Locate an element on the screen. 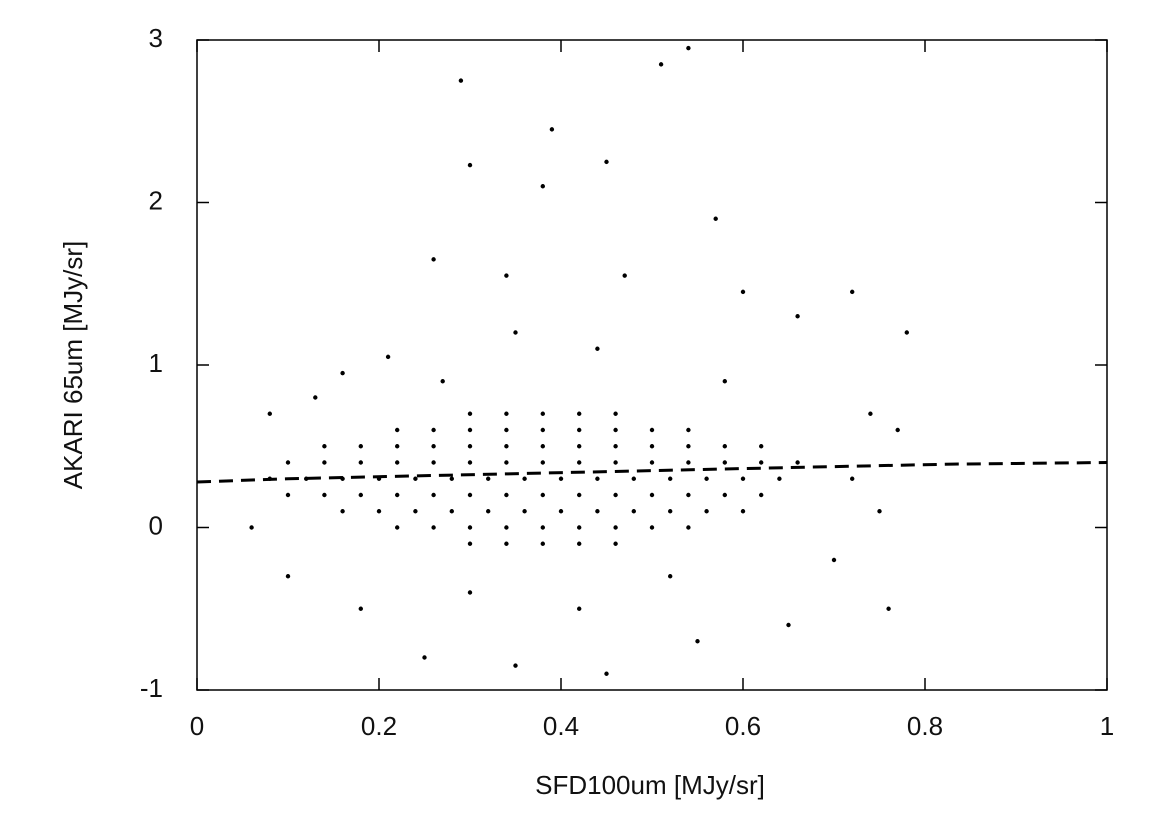 The height and width of the screenshot is (827, 1170). x-tick-label: 0.4 is located at coordinates (561, 726).